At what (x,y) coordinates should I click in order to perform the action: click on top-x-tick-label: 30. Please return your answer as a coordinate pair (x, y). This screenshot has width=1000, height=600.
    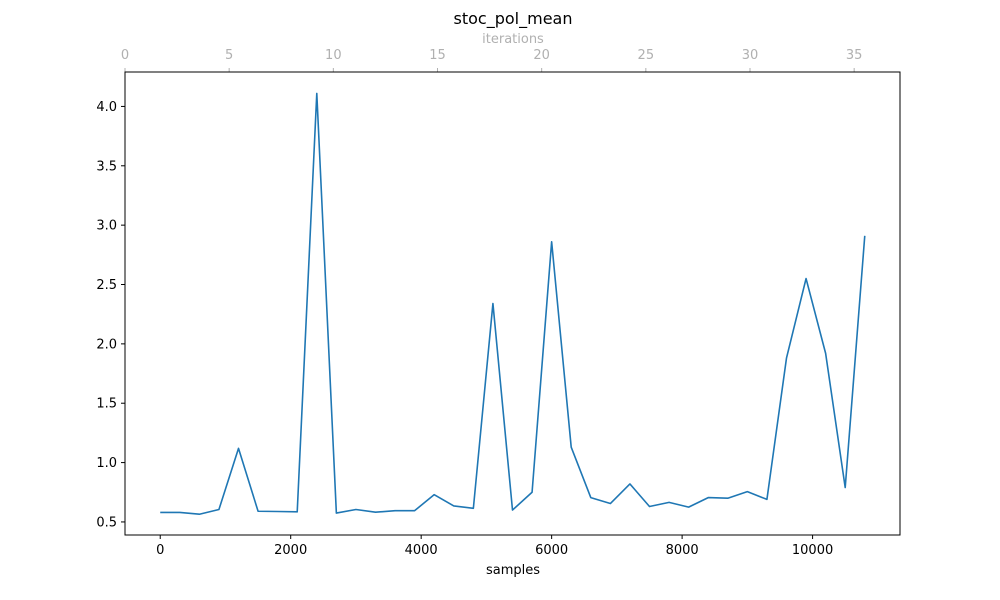
    Looking at the image, I should click on (750, 55).